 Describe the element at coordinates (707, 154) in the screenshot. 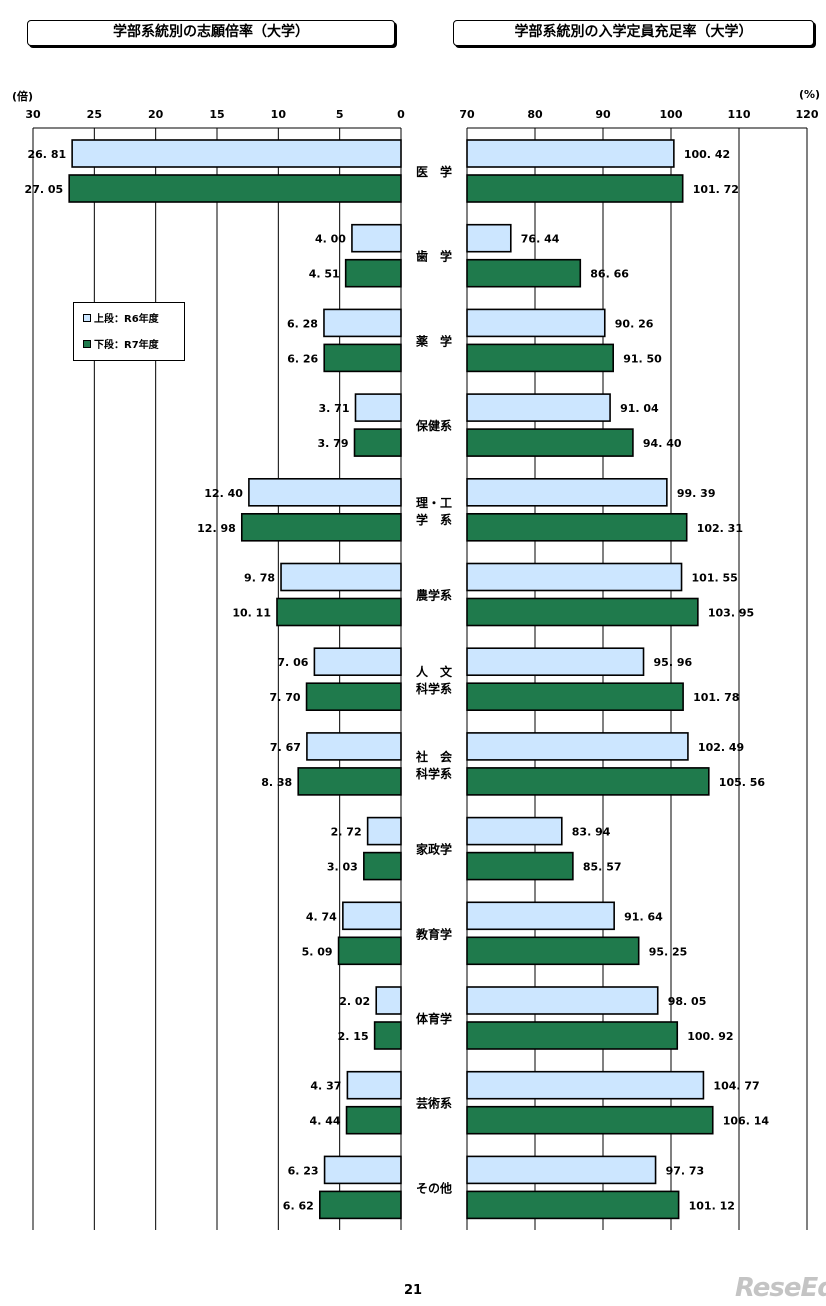

I see `right-data-label-r6: 100. 42` at that location.